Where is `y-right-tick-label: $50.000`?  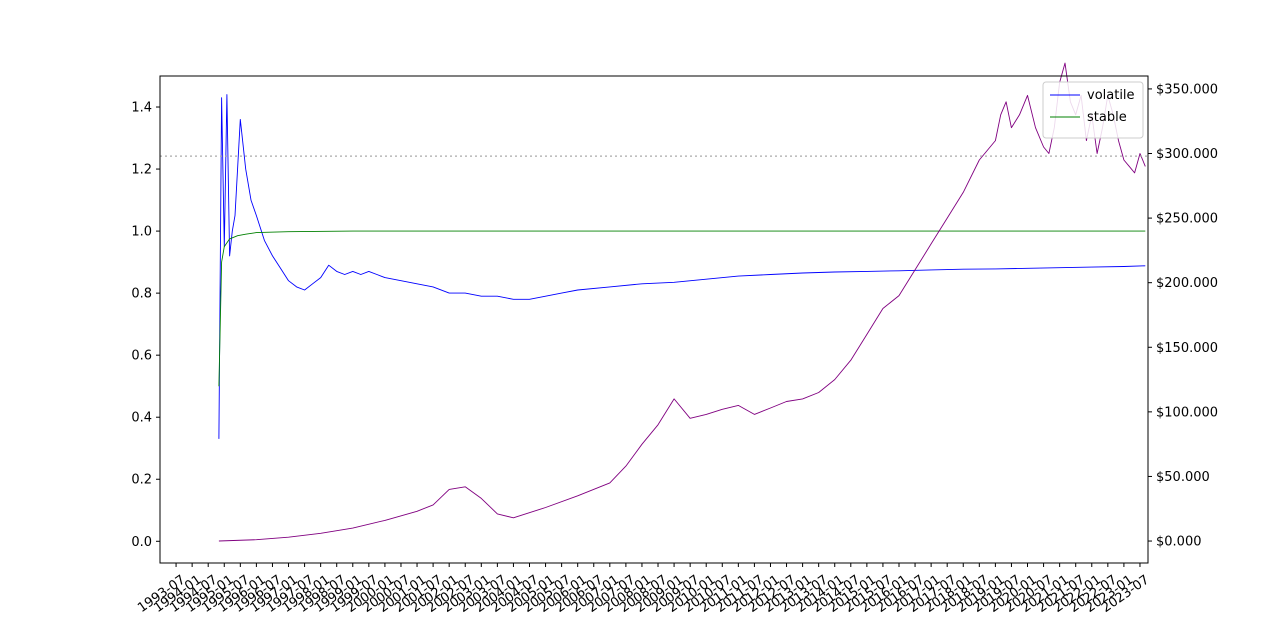
y-right-tick-label: $50.000 is located at coordinates (1183, 477).